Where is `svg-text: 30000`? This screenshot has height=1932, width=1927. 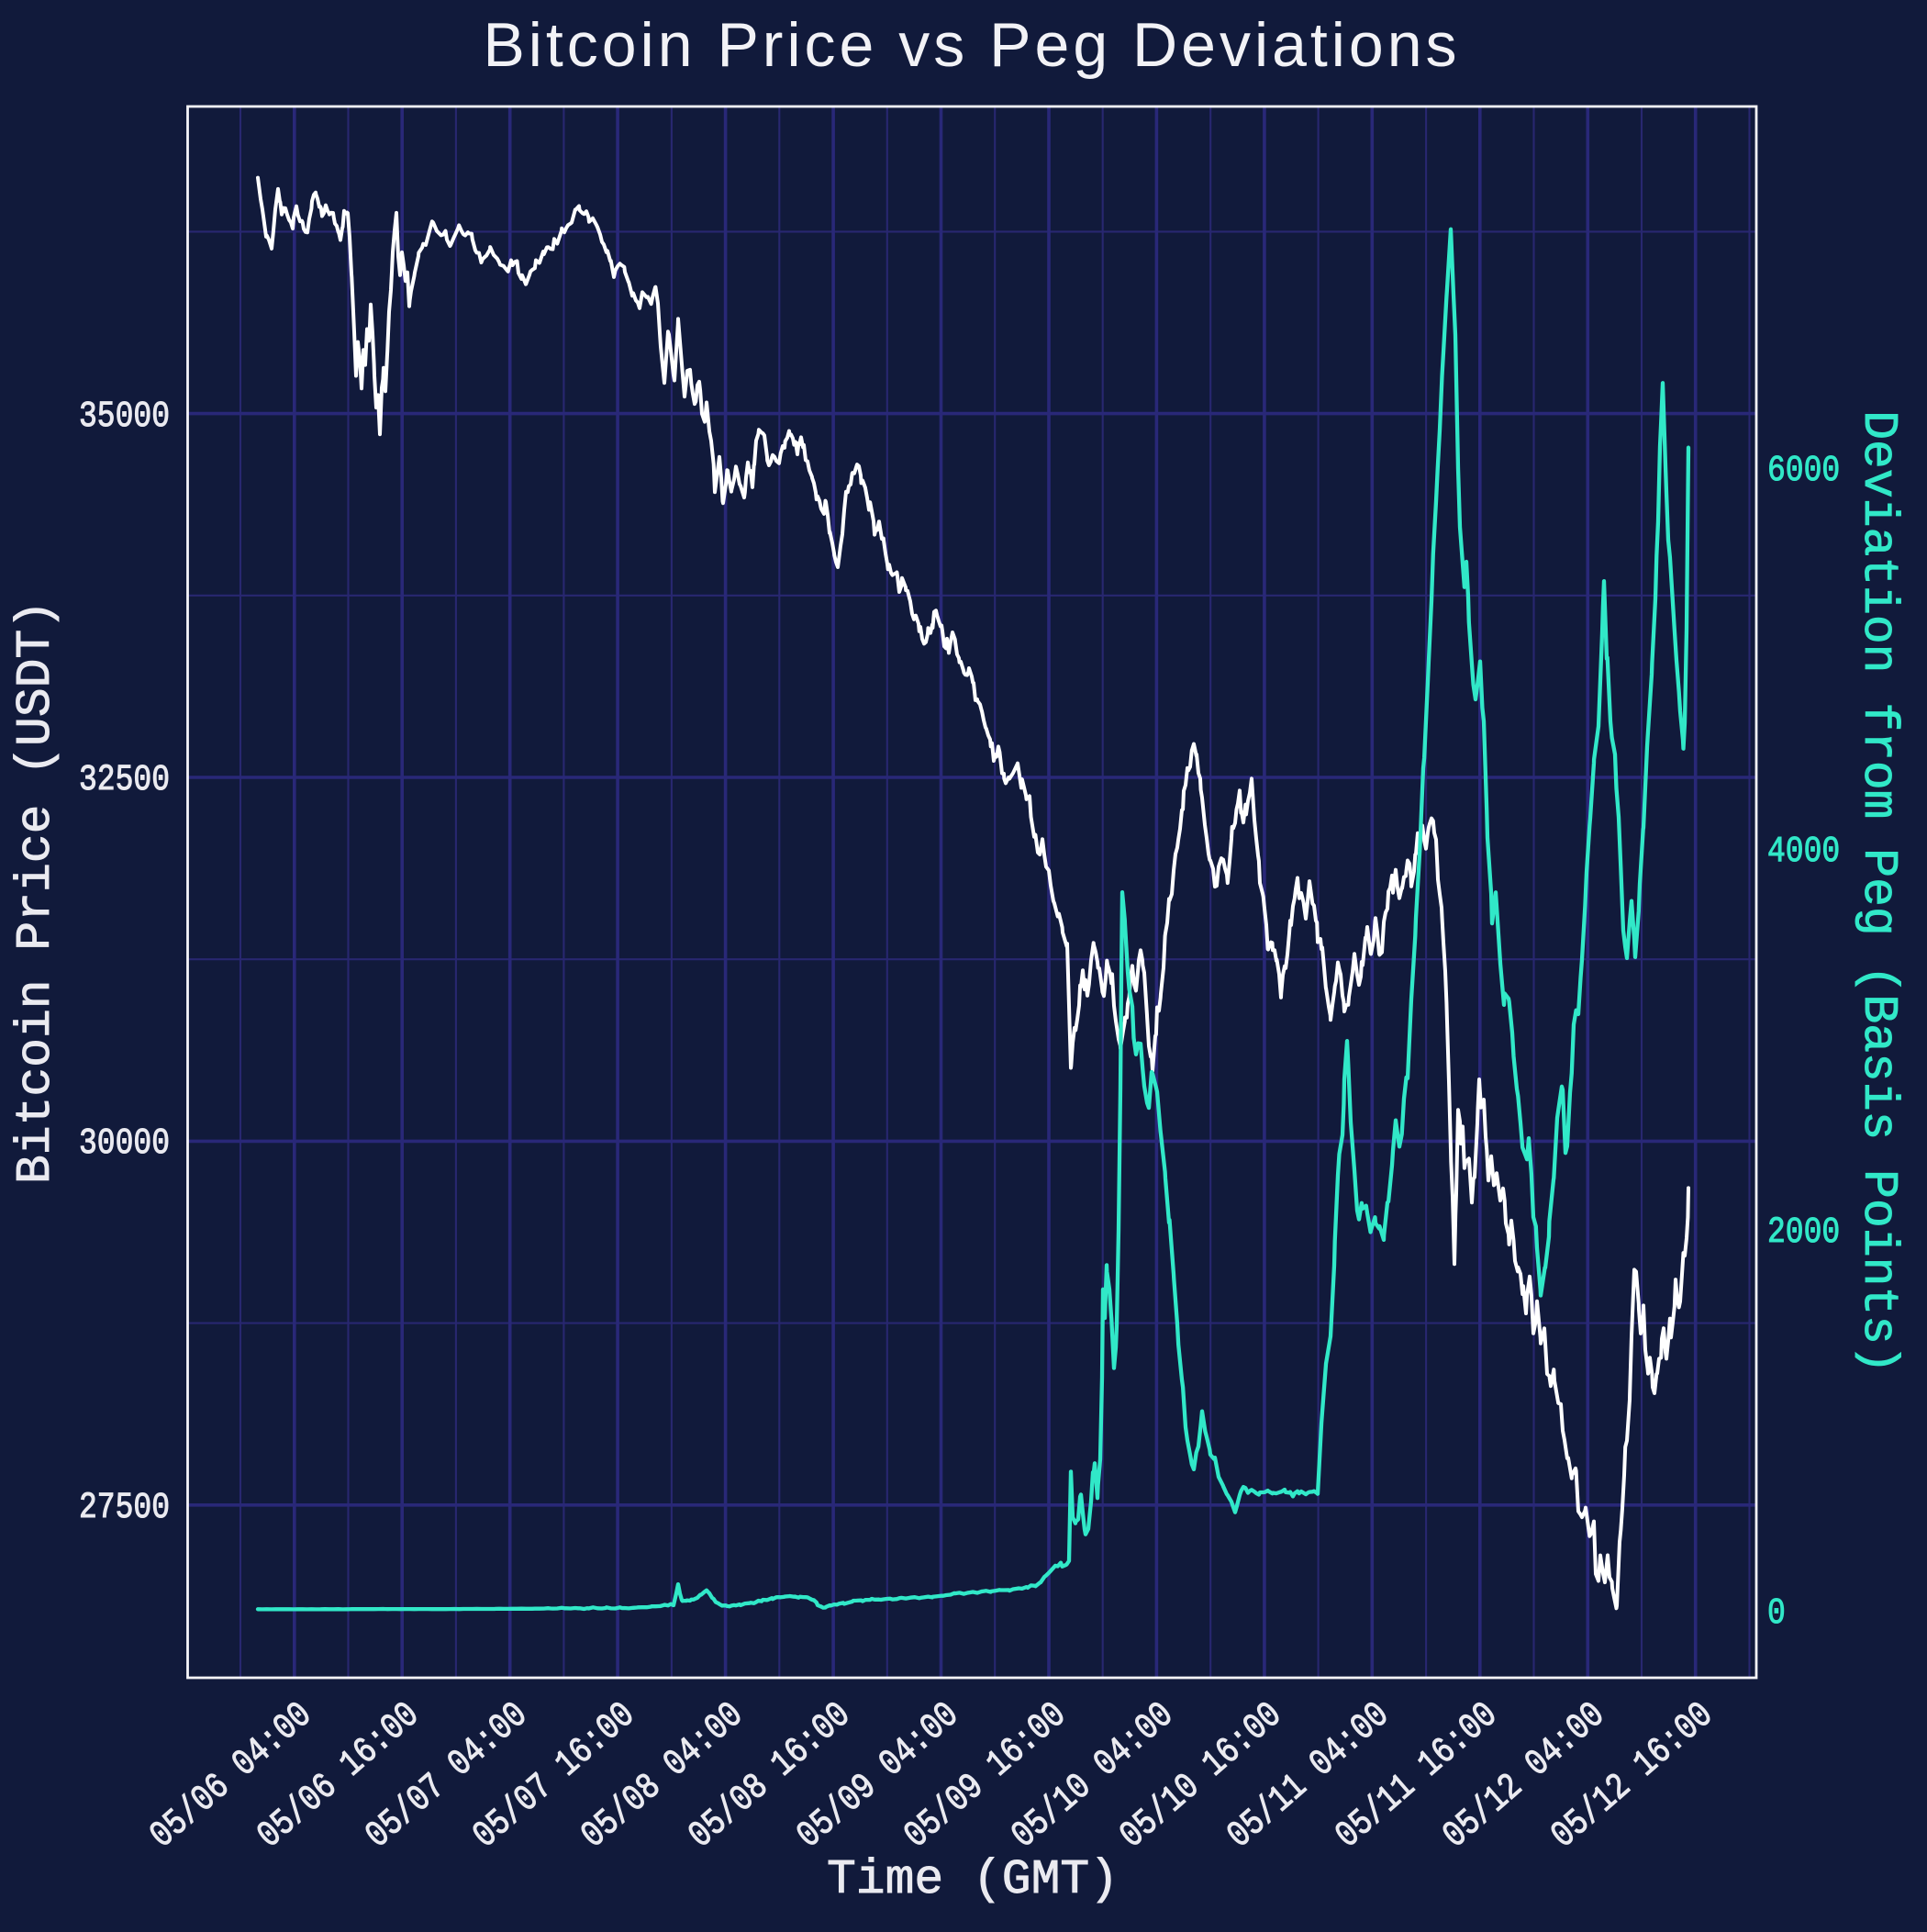 svg-text: 30000 is located at coordinates (124, 1143).